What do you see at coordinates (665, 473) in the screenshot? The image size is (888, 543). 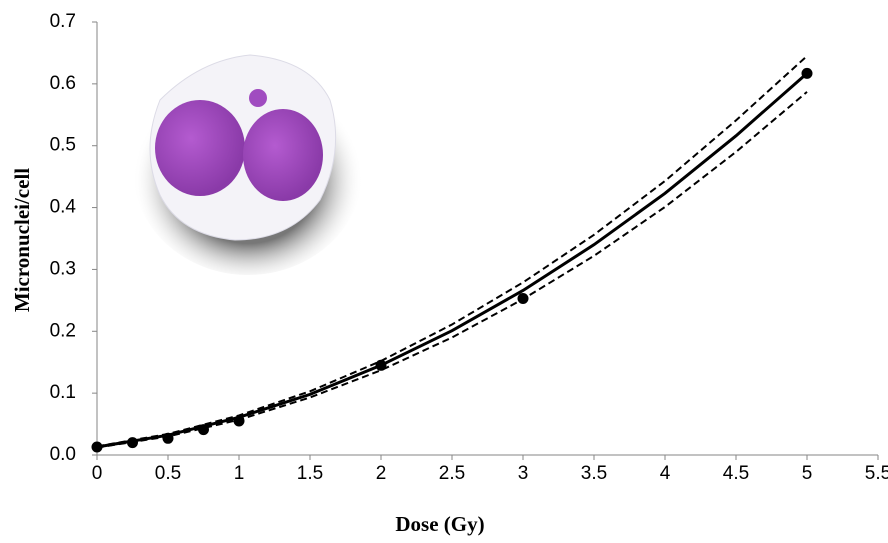 I see `x-tick-label: 4` at bounding box center [665, 473].